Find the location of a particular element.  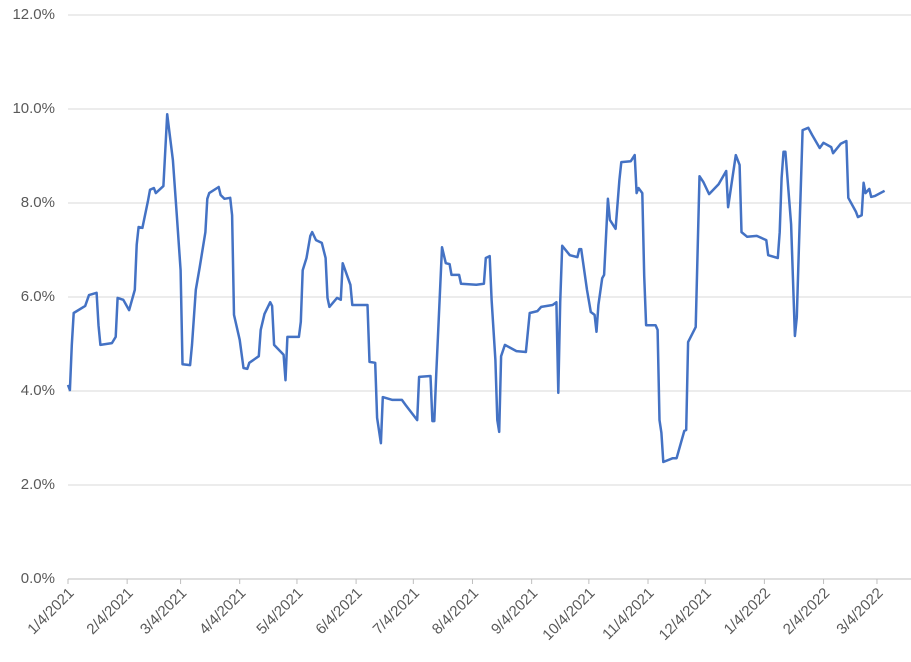

y-tick-label: 12.0% is located at coordinates (33, 14).